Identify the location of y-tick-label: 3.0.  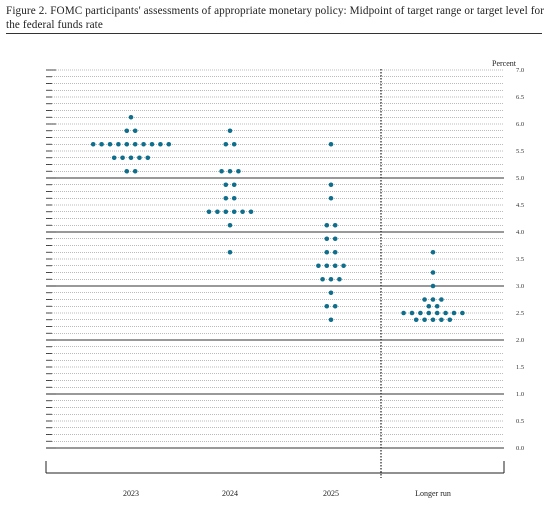
(520, 286).